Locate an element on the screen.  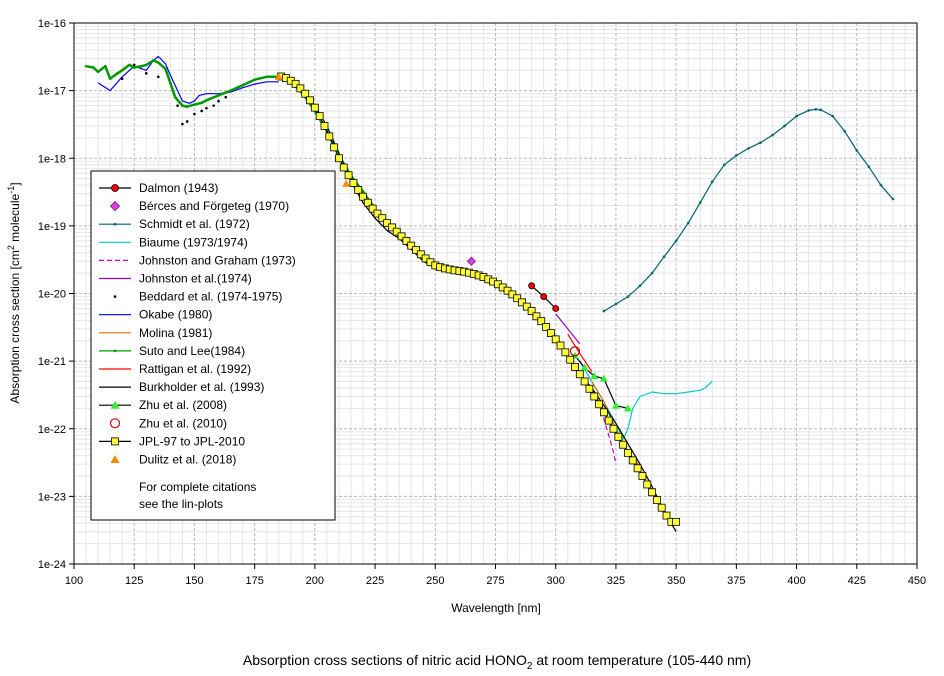
legend-item: Zhu et al. (2008) is located at coordinates (163, 405).